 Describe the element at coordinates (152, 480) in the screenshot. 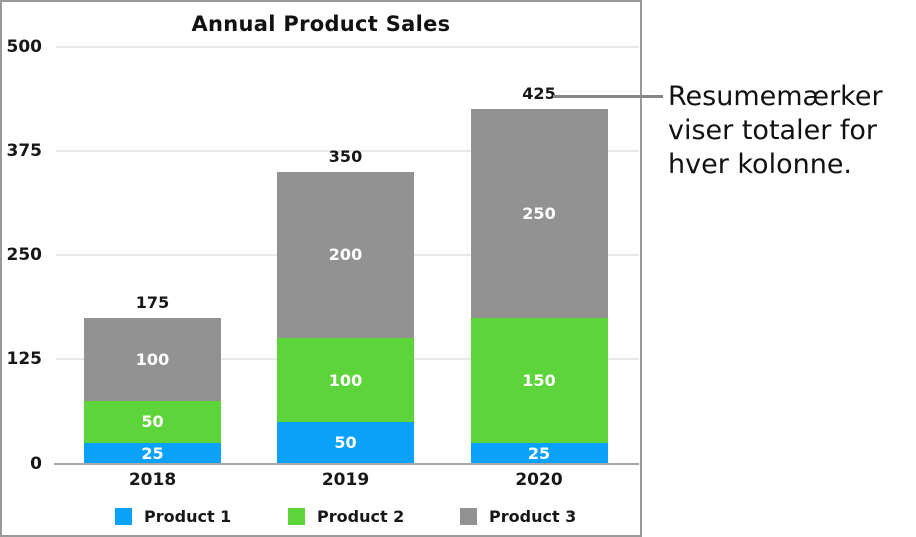

I see `x-axis-label-2018: 2018` at that location.